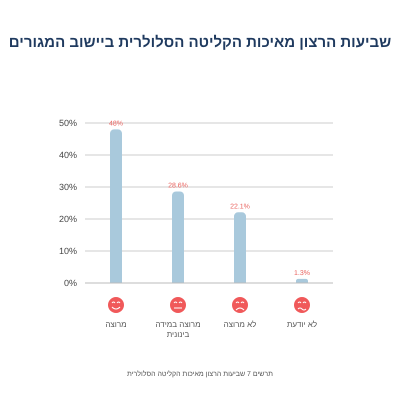  What do you see at coordinates (302, 324) in the screenshot?
I see `x-tick-label: לא יודעת` at bounding box center [302, 324].